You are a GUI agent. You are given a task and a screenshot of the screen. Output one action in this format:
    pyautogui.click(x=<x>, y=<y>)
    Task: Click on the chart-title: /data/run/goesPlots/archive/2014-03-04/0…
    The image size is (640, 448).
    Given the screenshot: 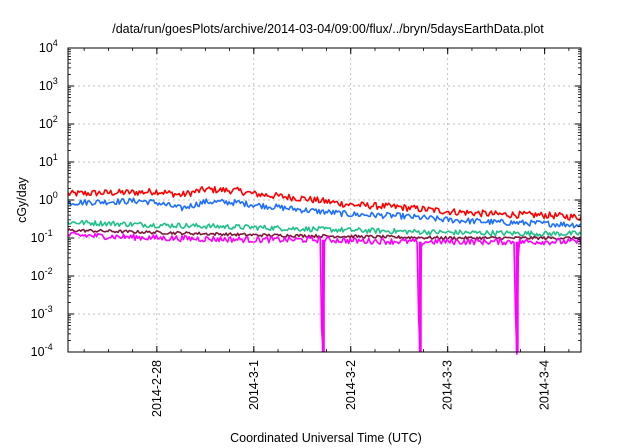 What is the action you would take?
    pyautogui.click(x=328, y=29)
    